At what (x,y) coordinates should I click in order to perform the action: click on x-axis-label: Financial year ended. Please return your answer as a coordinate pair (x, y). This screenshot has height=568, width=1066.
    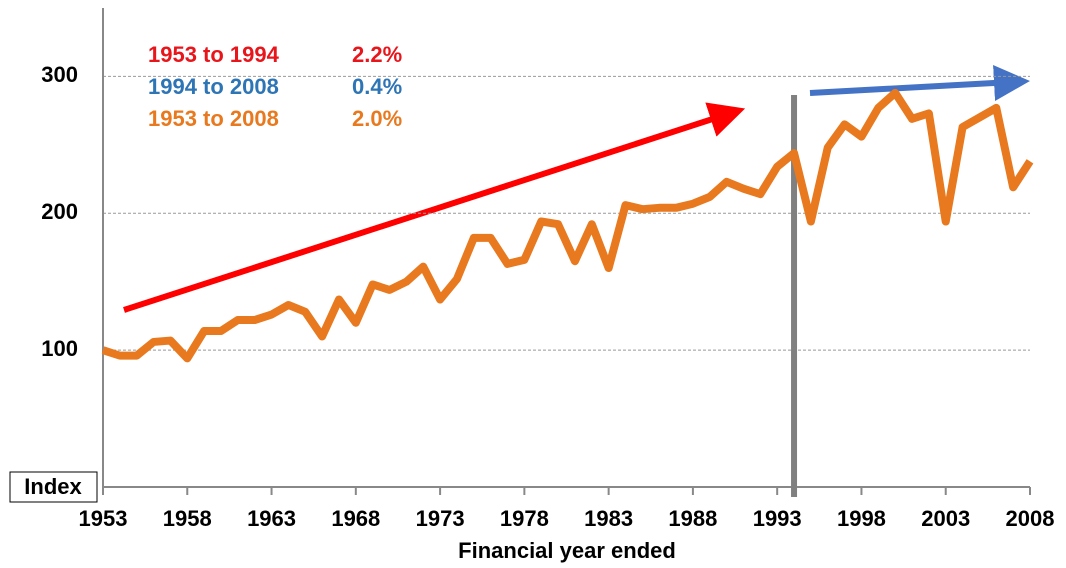
    Looking at the image, I should click on (567, 550).